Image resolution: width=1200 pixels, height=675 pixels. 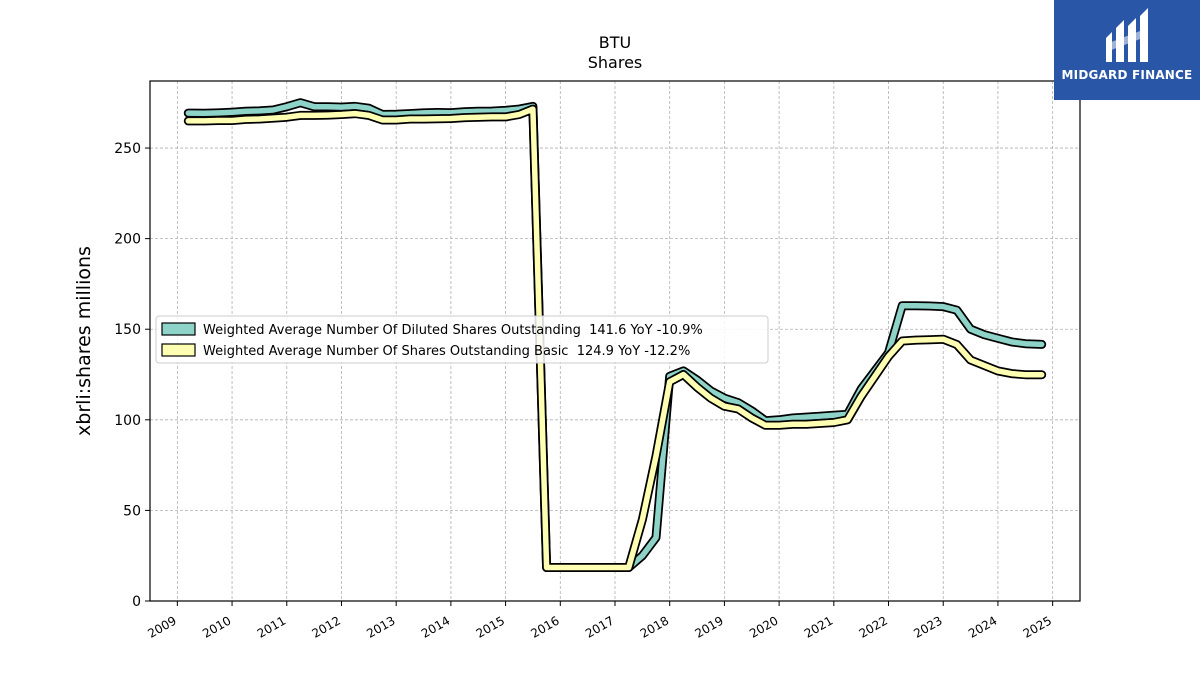 What do you see at coordinates (127, 240) in the screenshot?
I see `y-tick-label: 200` at bounding box center [127, 240].